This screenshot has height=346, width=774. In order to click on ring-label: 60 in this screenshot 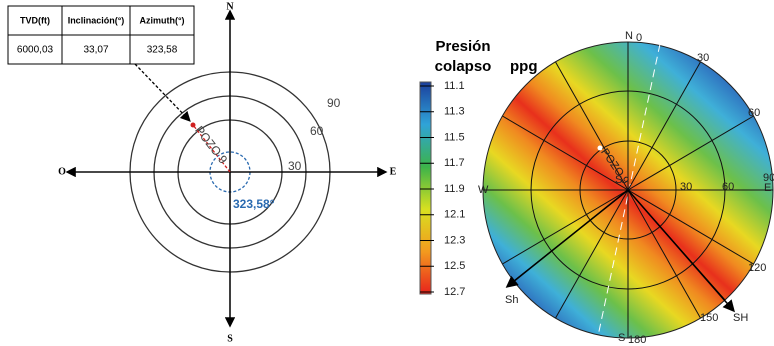, I will do `click(317, 131)`.